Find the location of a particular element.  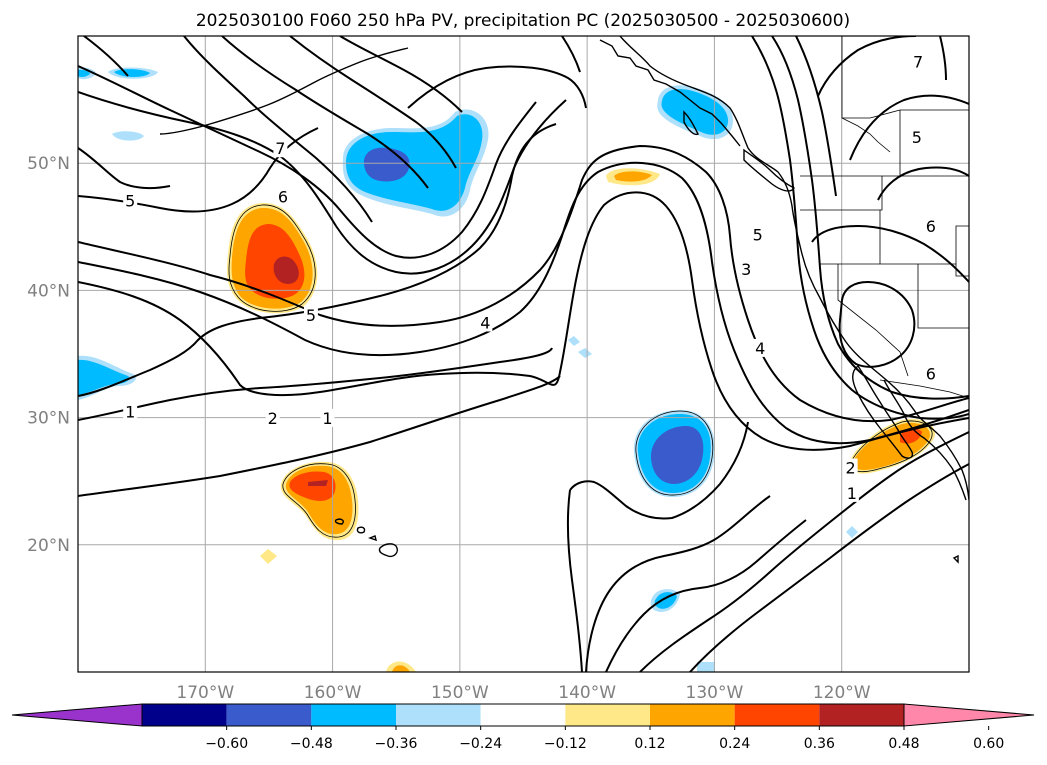

pos-anomaly-light is located at coordinates (268, 556).